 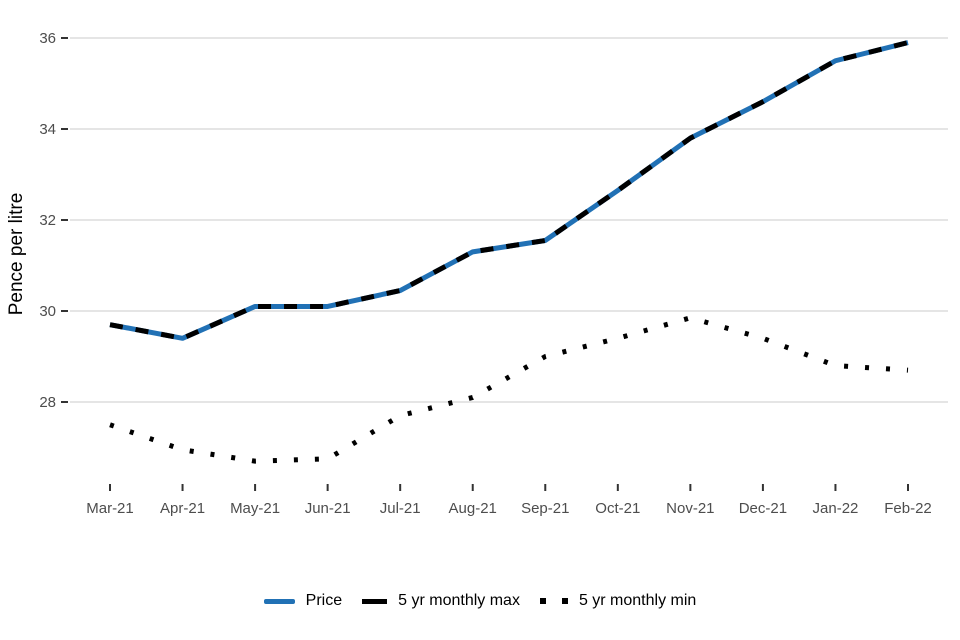 I want to click on y-tick-label: 34, so click(x=47, y=129).